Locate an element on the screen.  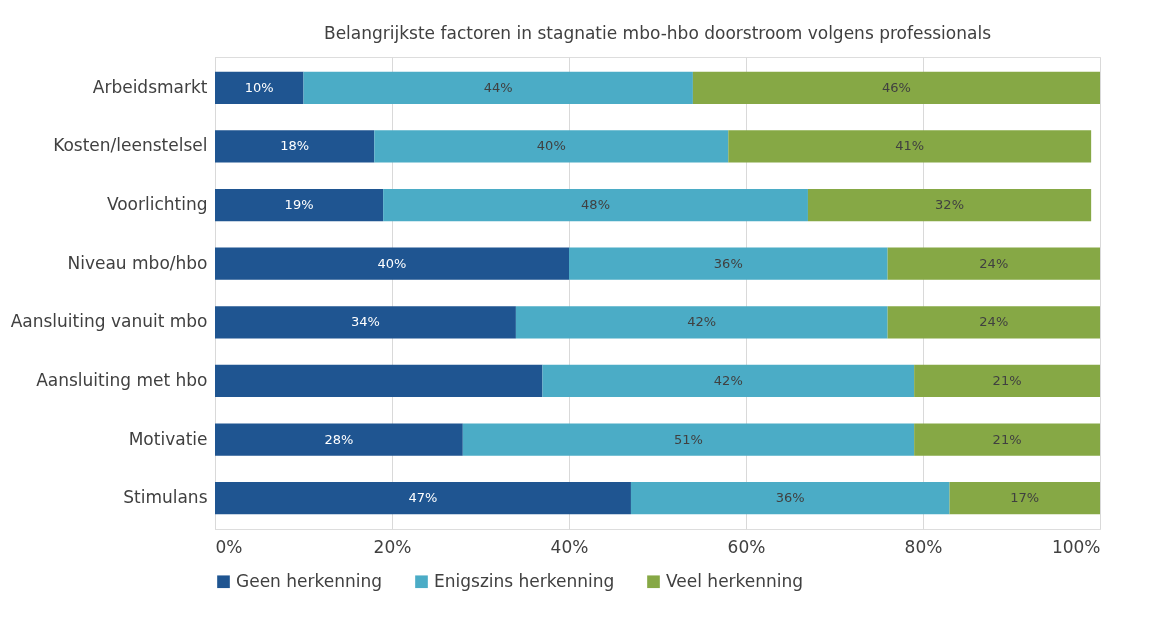
legend-label: Enigszins herkenning is located at coordinates (524, 580).